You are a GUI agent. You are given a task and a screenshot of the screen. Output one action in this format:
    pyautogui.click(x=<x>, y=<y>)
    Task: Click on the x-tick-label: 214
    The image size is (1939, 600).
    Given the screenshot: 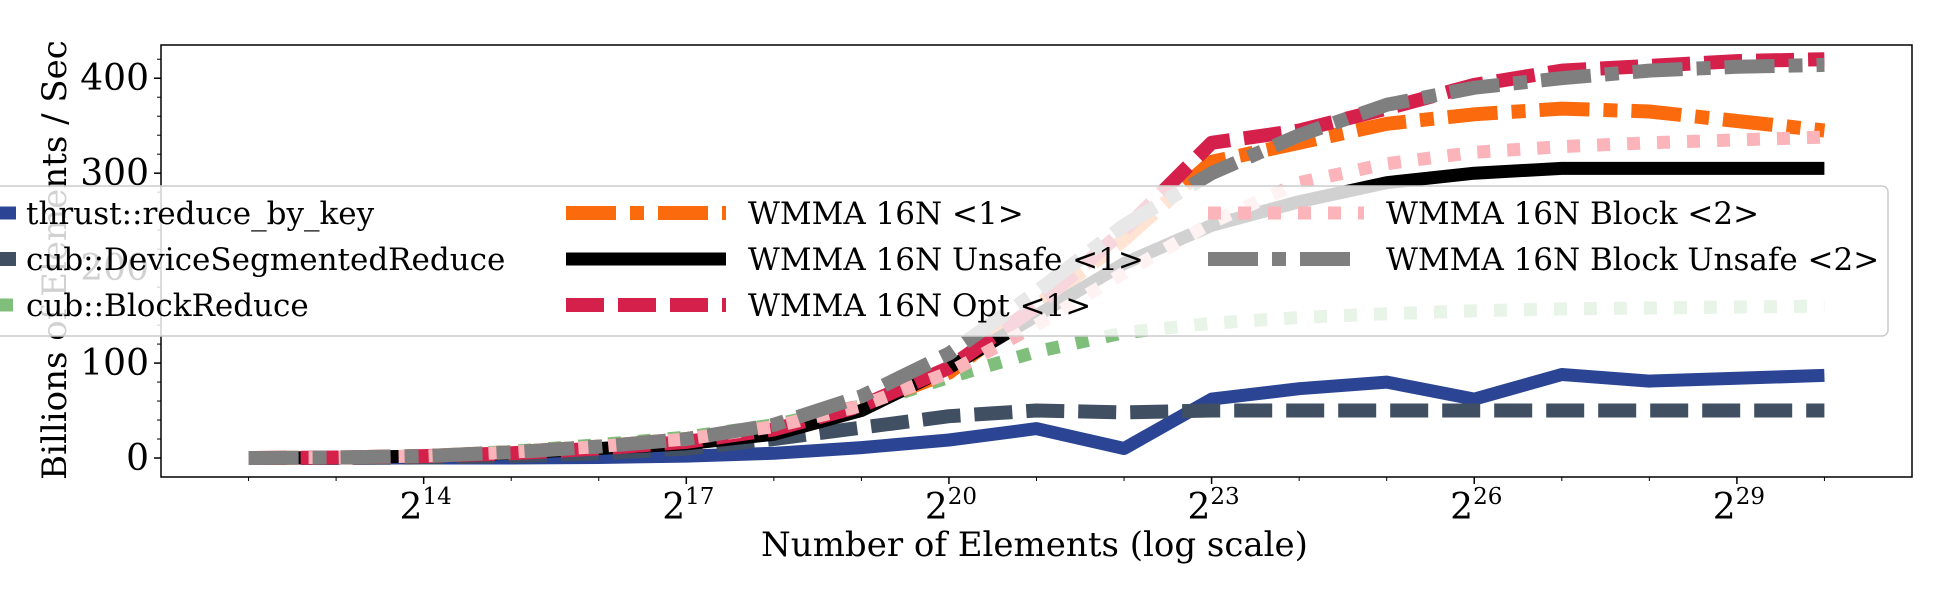 What is the action you would take?
    pyautogui.click(x=426, y=506)
    